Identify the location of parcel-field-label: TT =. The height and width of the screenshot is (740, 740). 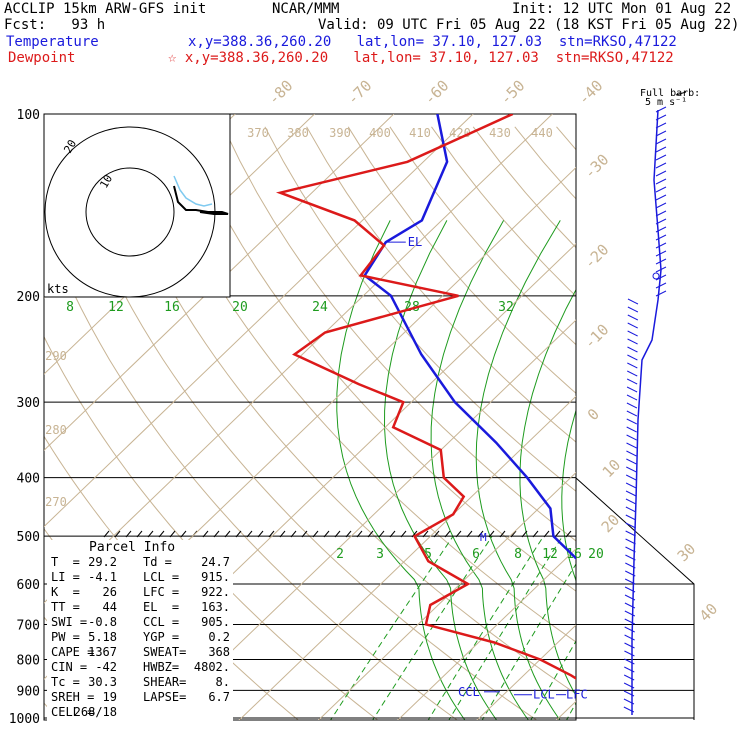
(65, 607).